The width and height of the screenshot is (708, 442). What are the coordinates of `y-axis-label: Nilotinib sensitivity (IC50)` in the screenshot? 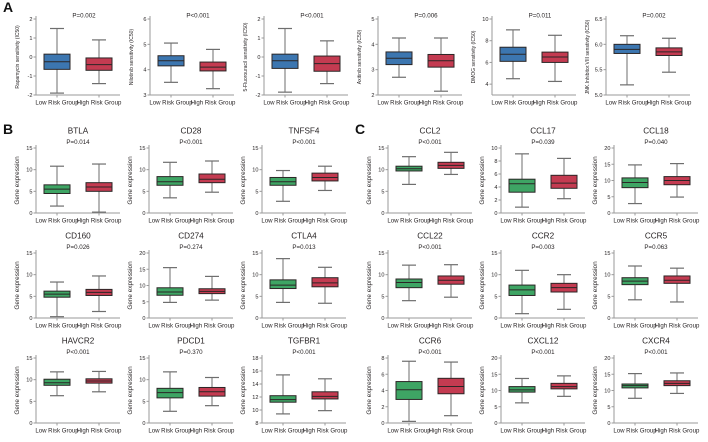 It's located at (132, 57).